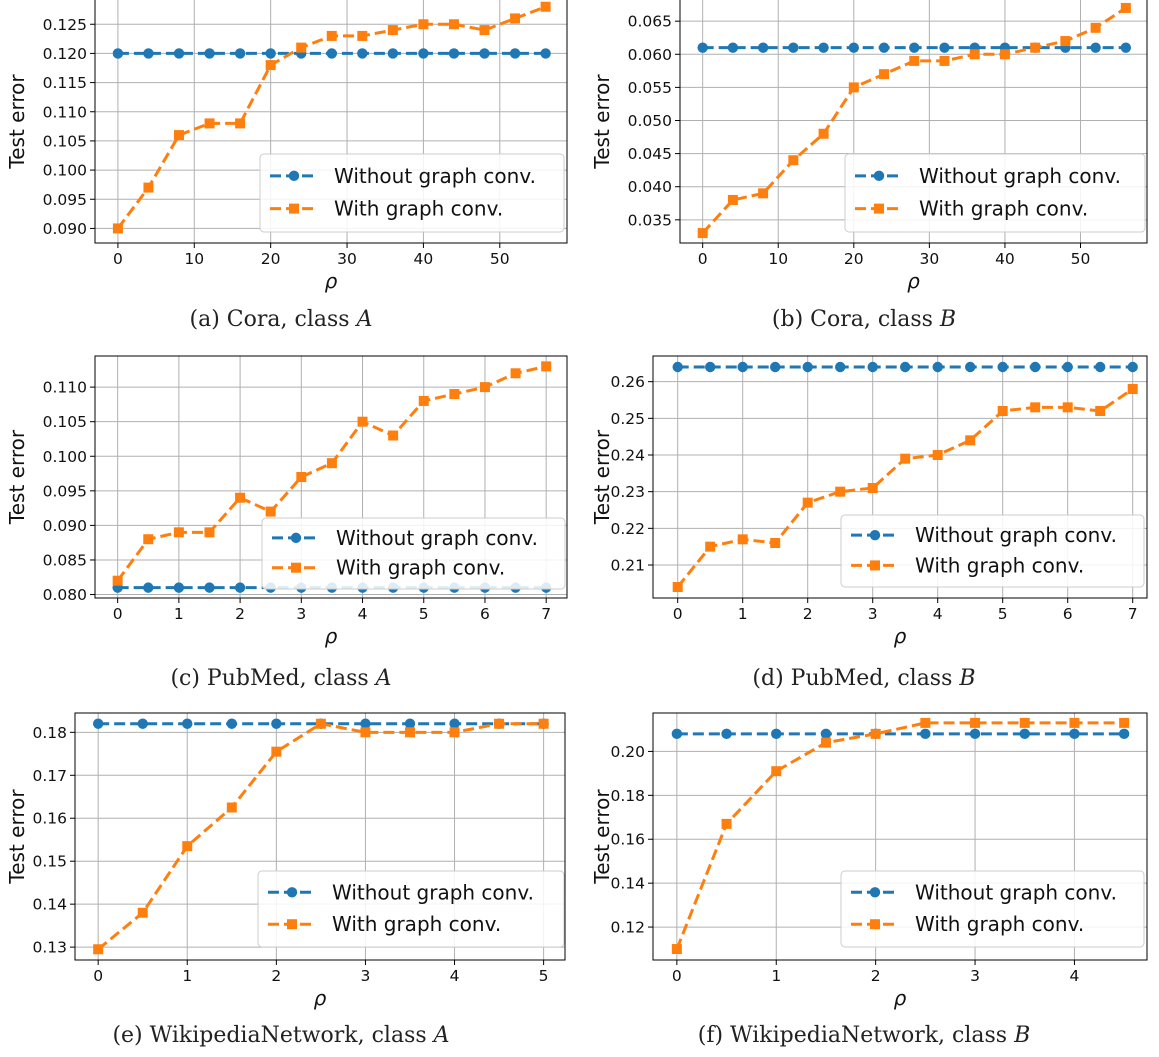  I want to click on legend-marker-with, so click(296, 567).